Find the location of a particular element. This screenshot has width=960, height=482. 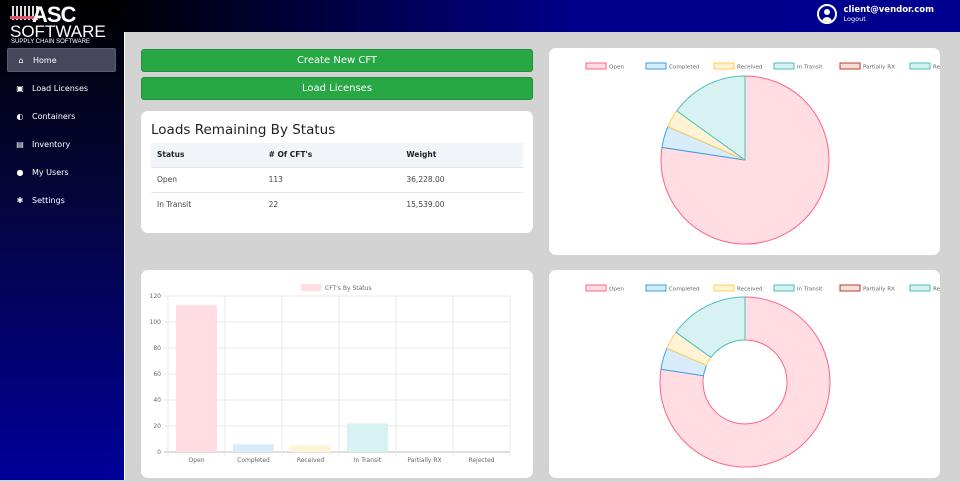

load-licenses-button: Load Licenses is located at coordinates (337, 88).